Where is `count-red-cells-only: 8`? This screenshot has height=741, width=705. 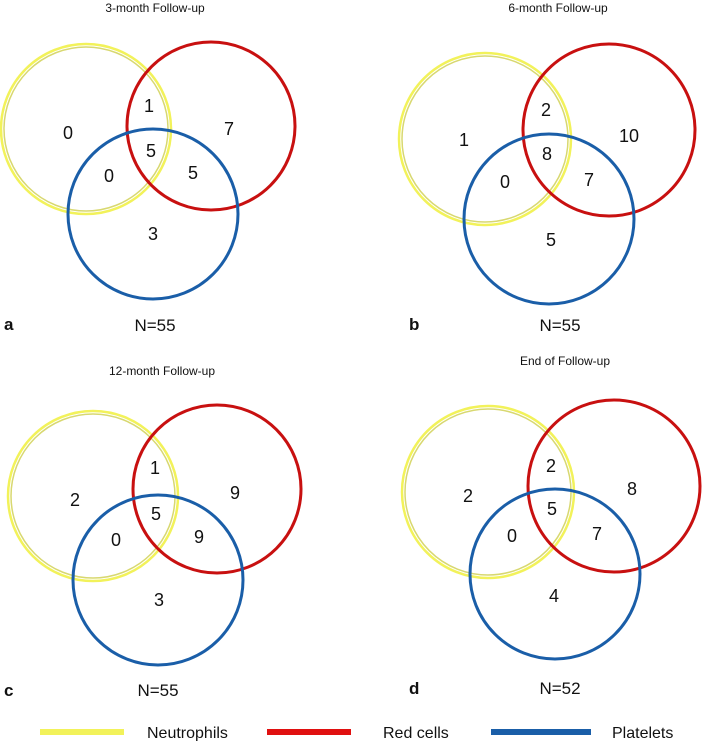 count-red-cells-only: 8 is located at coordinates (632, 489).